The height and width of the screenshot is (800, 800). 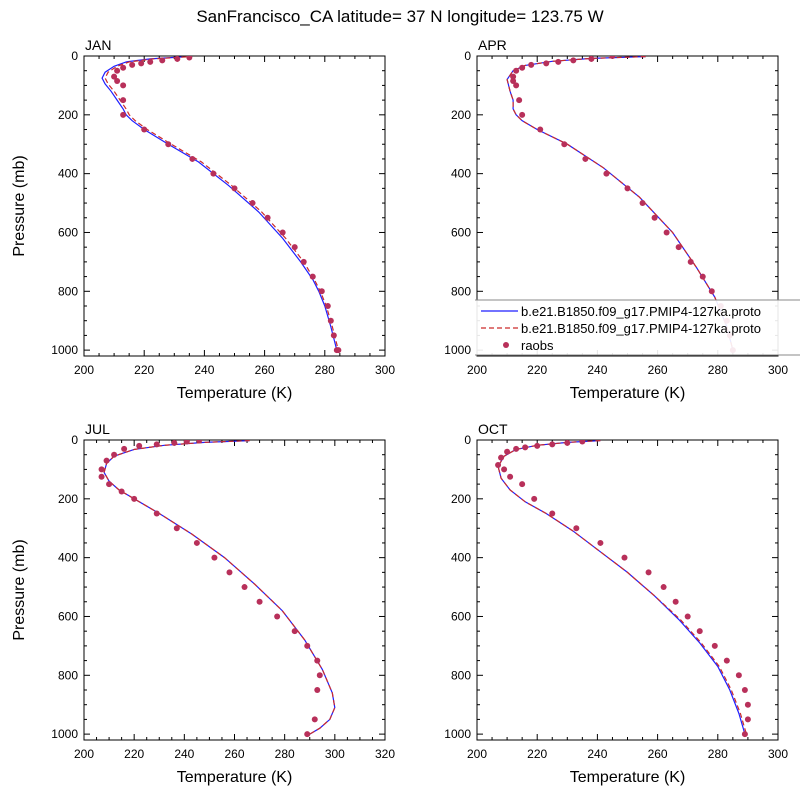 I want to click on legend-background, so click(x=637, y=327).